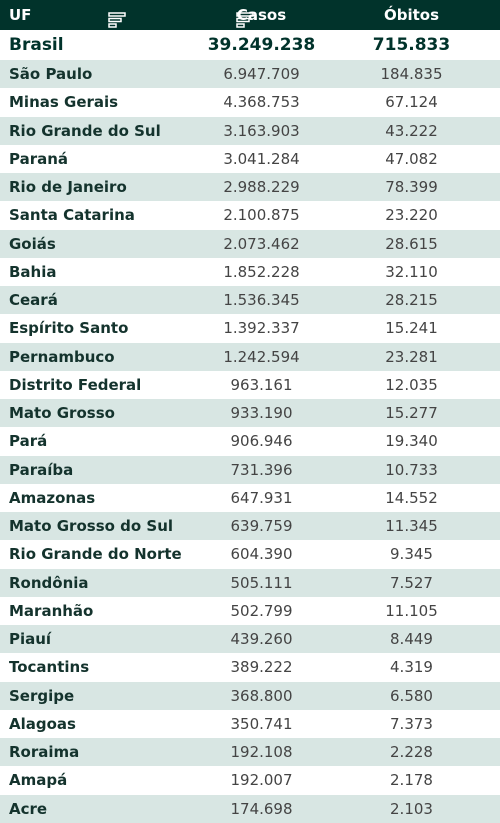 The image size is (500, 823). I want to click on table-row: Paraná 3.041.284 47.082, so click(250, 159).